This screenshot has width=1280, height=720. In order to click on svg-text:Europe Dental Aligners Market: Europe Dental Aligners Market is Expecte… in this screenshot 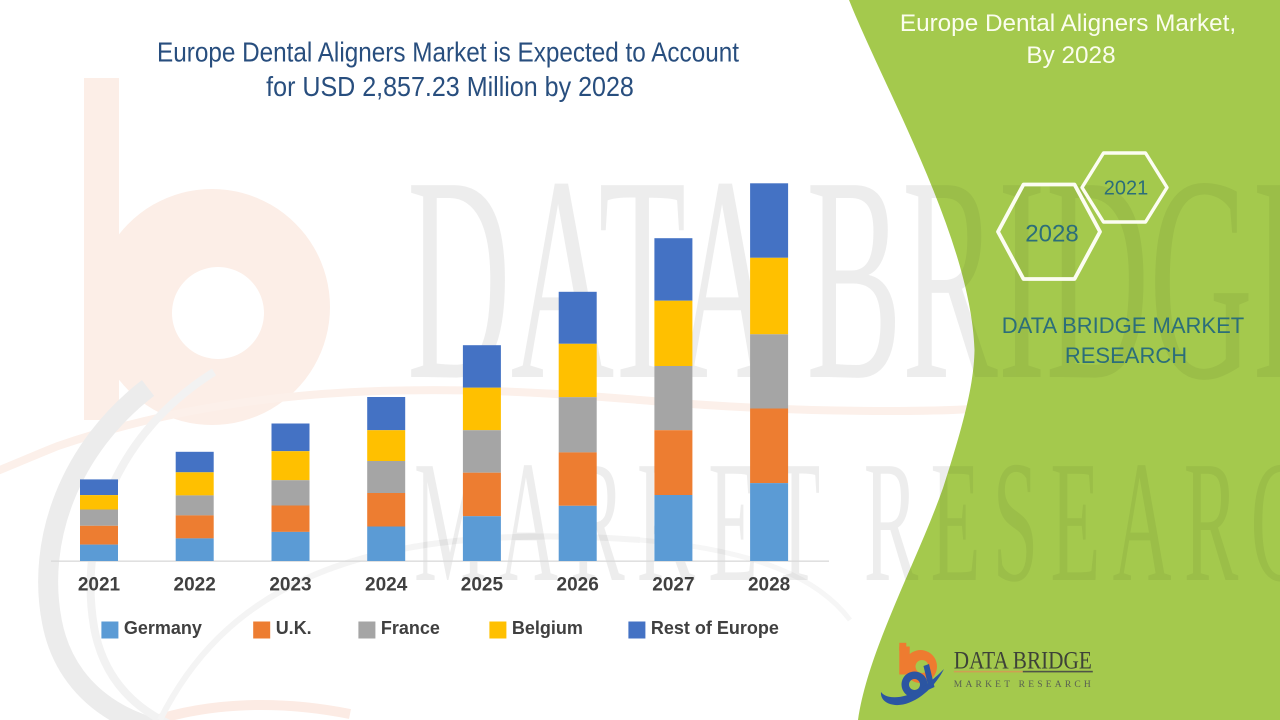, I will do `click(448, 52)`.